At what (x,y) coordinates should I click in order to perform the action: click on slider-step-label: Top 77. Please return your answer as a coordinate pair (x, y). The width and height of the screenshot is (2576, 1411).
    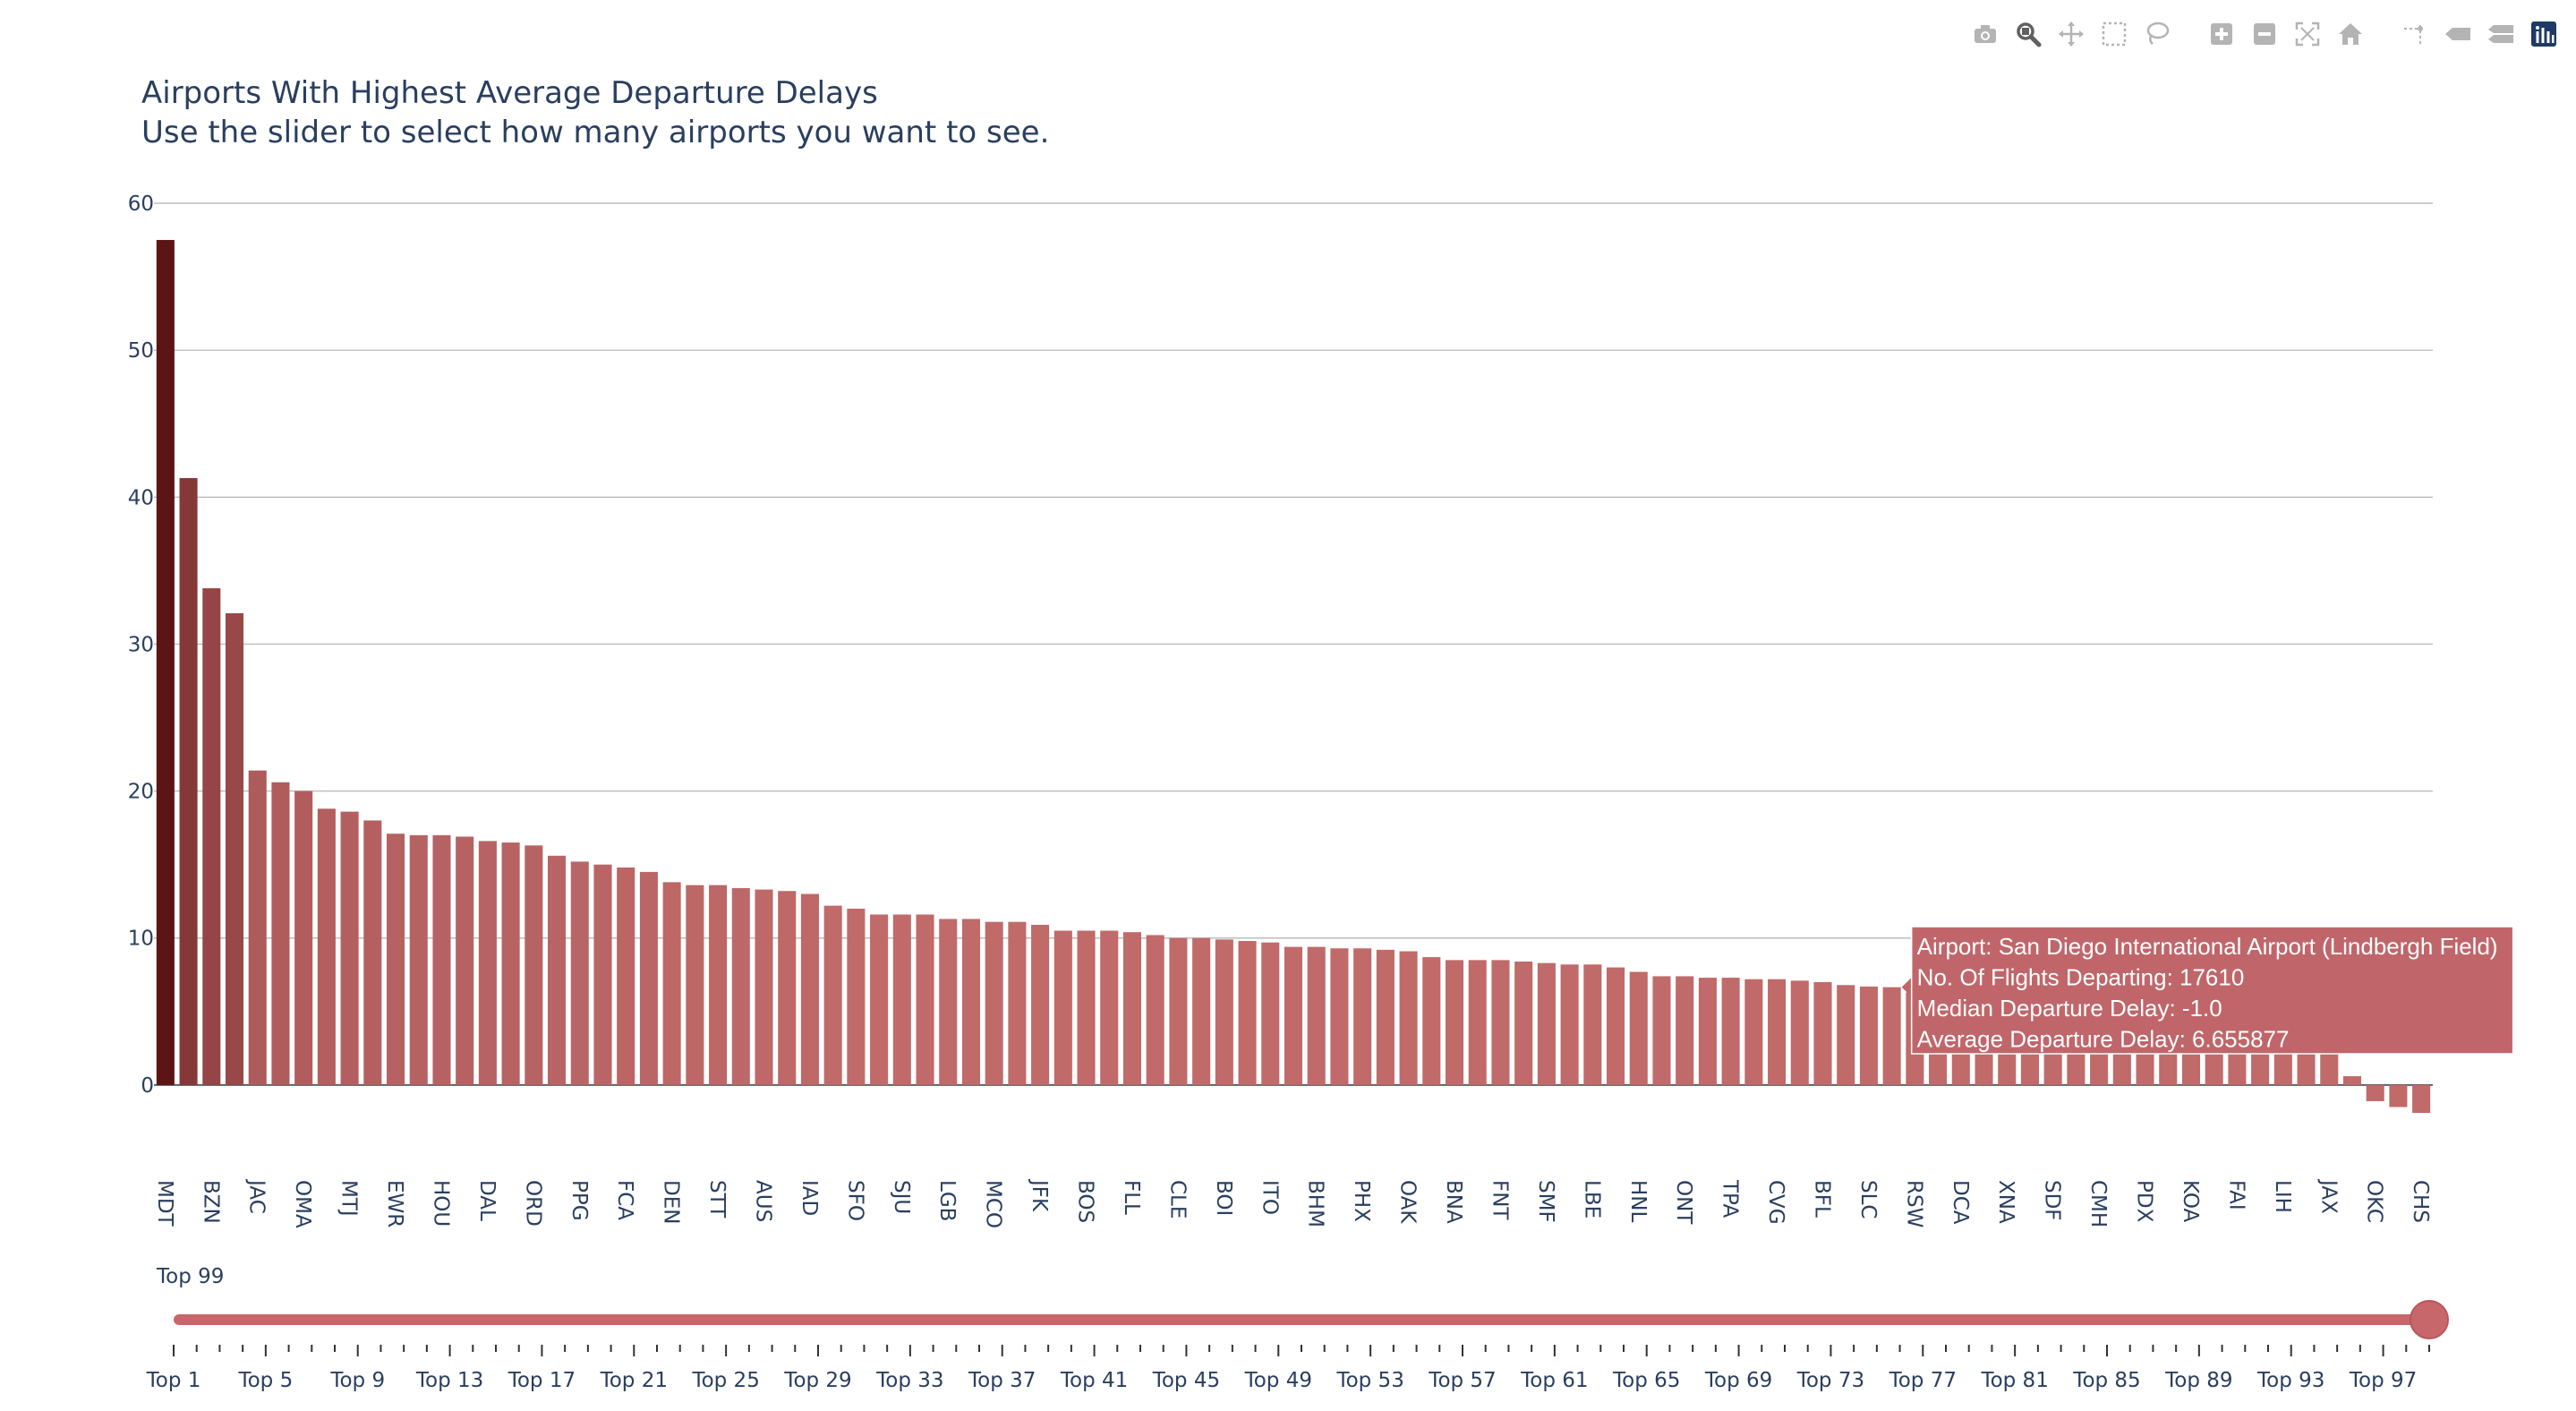
    Looking at the image, I should click on (1923, 1380).